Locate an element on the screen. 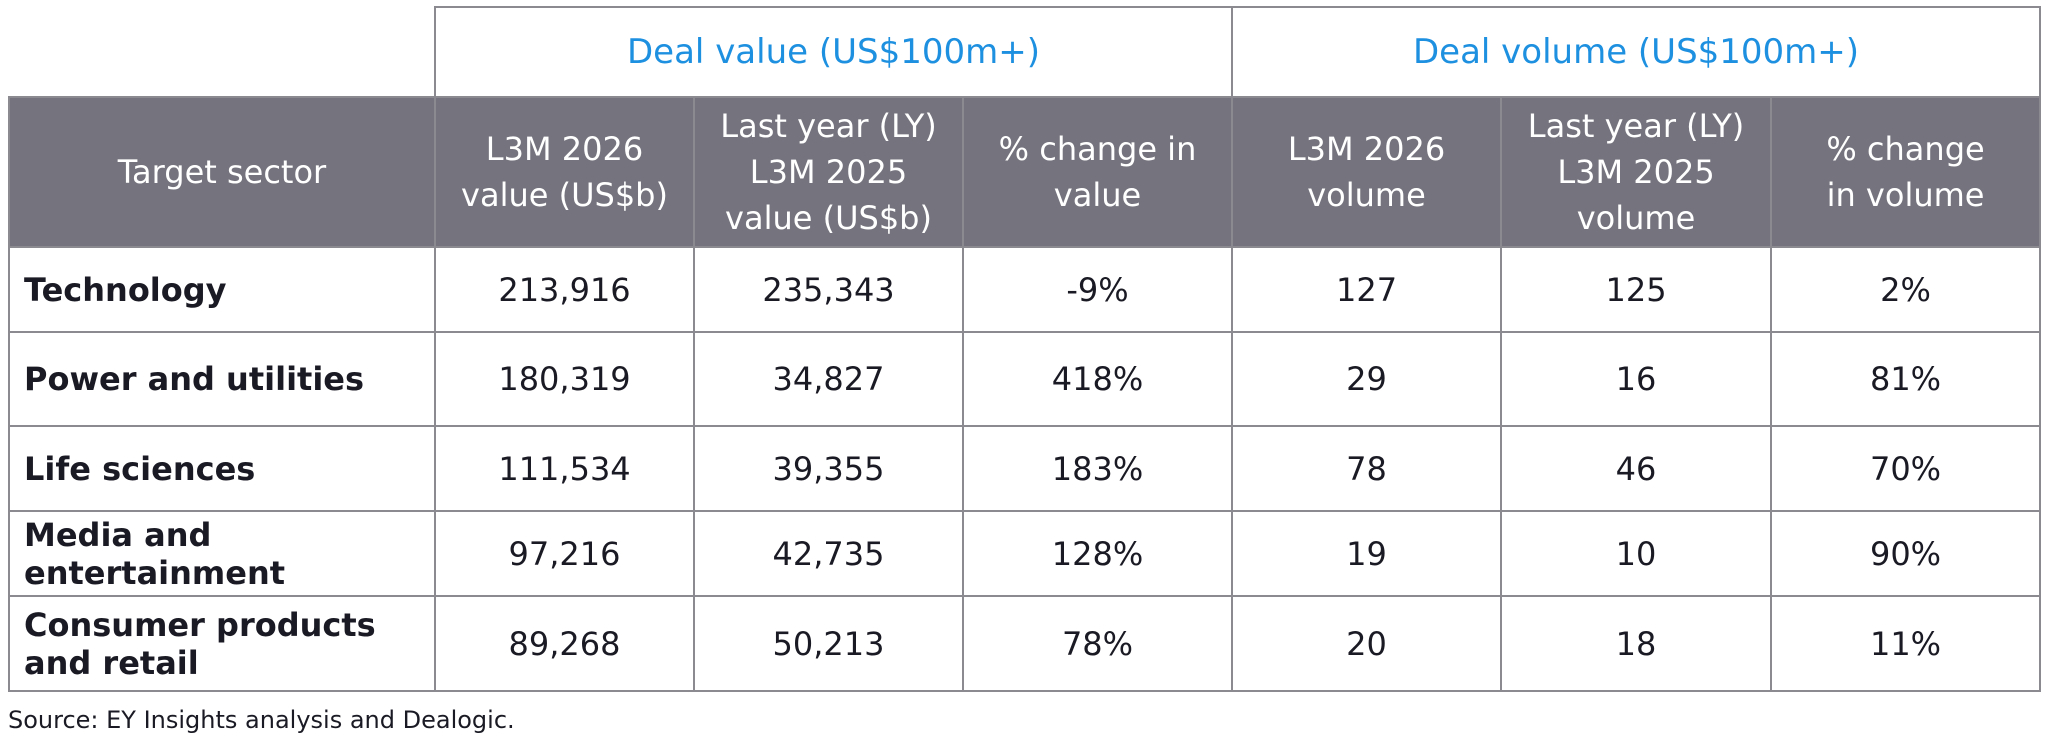 The width and height of the screenshot is (2048, 745). sector-cell: Technology is located at coordinates (222, 289).